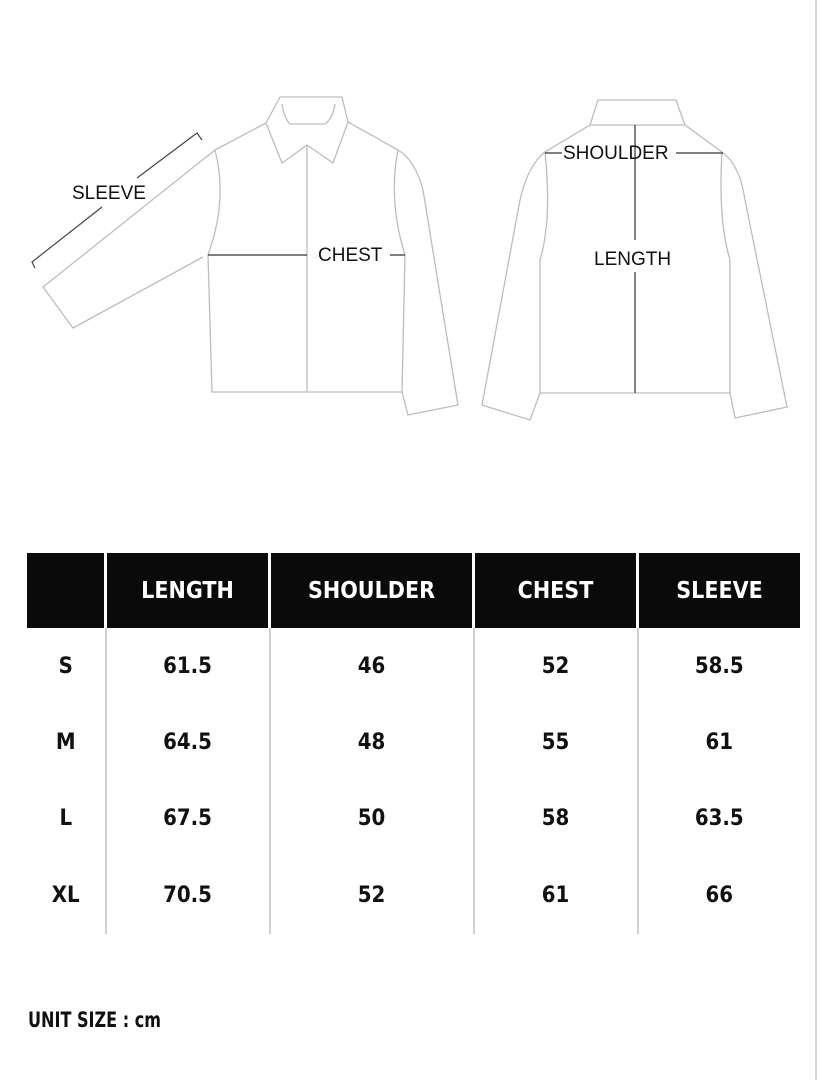  I want to click on sleeve-label: SLEEVE, so click(109, 193).